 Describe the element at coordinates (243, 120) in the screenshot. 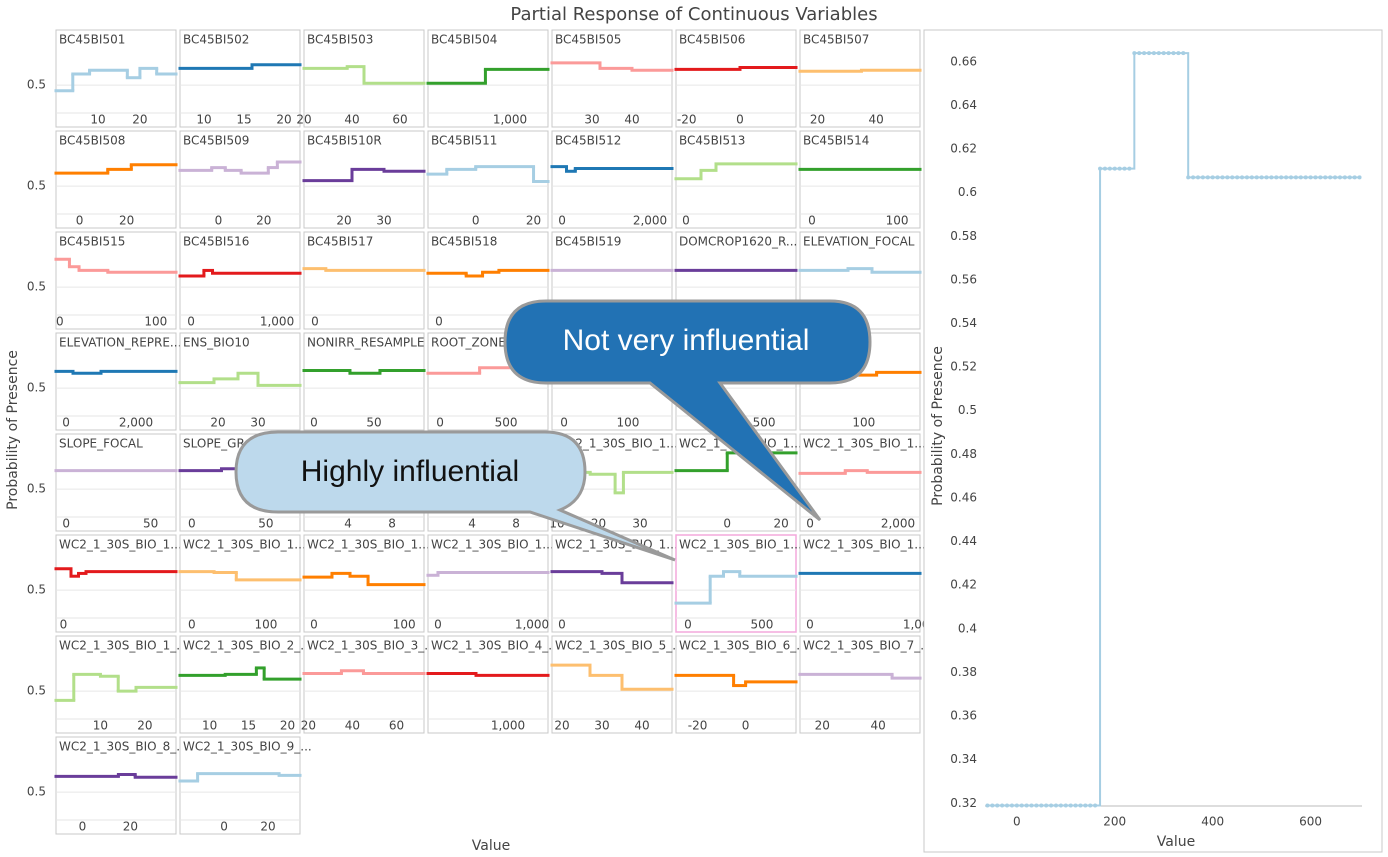

I see `x-tick-label: 15` at that location.